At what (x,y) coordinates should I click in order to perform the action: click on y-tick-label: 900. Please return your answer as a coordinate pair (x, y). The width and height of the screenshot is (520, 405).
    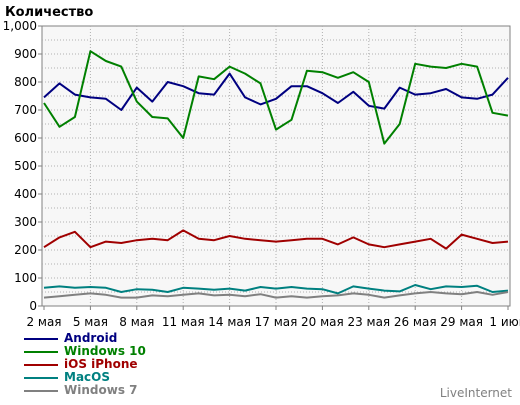
    Looking at the image, I should click on (25, 54).